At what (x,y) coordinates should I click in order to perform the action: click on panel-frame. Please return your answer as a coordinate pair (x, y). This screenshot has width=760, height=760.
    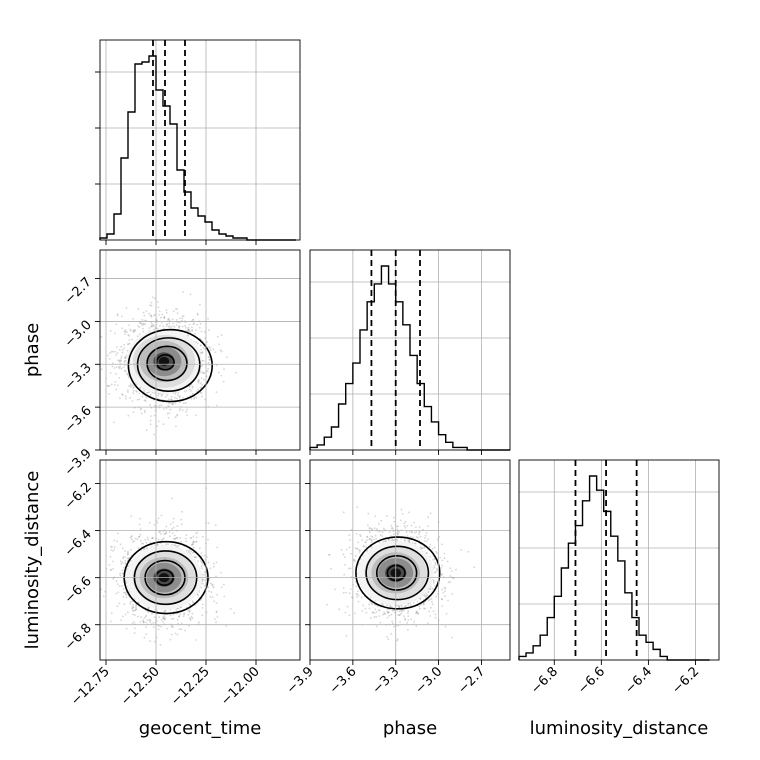
    Looking at the image, I should click on (200, 560).